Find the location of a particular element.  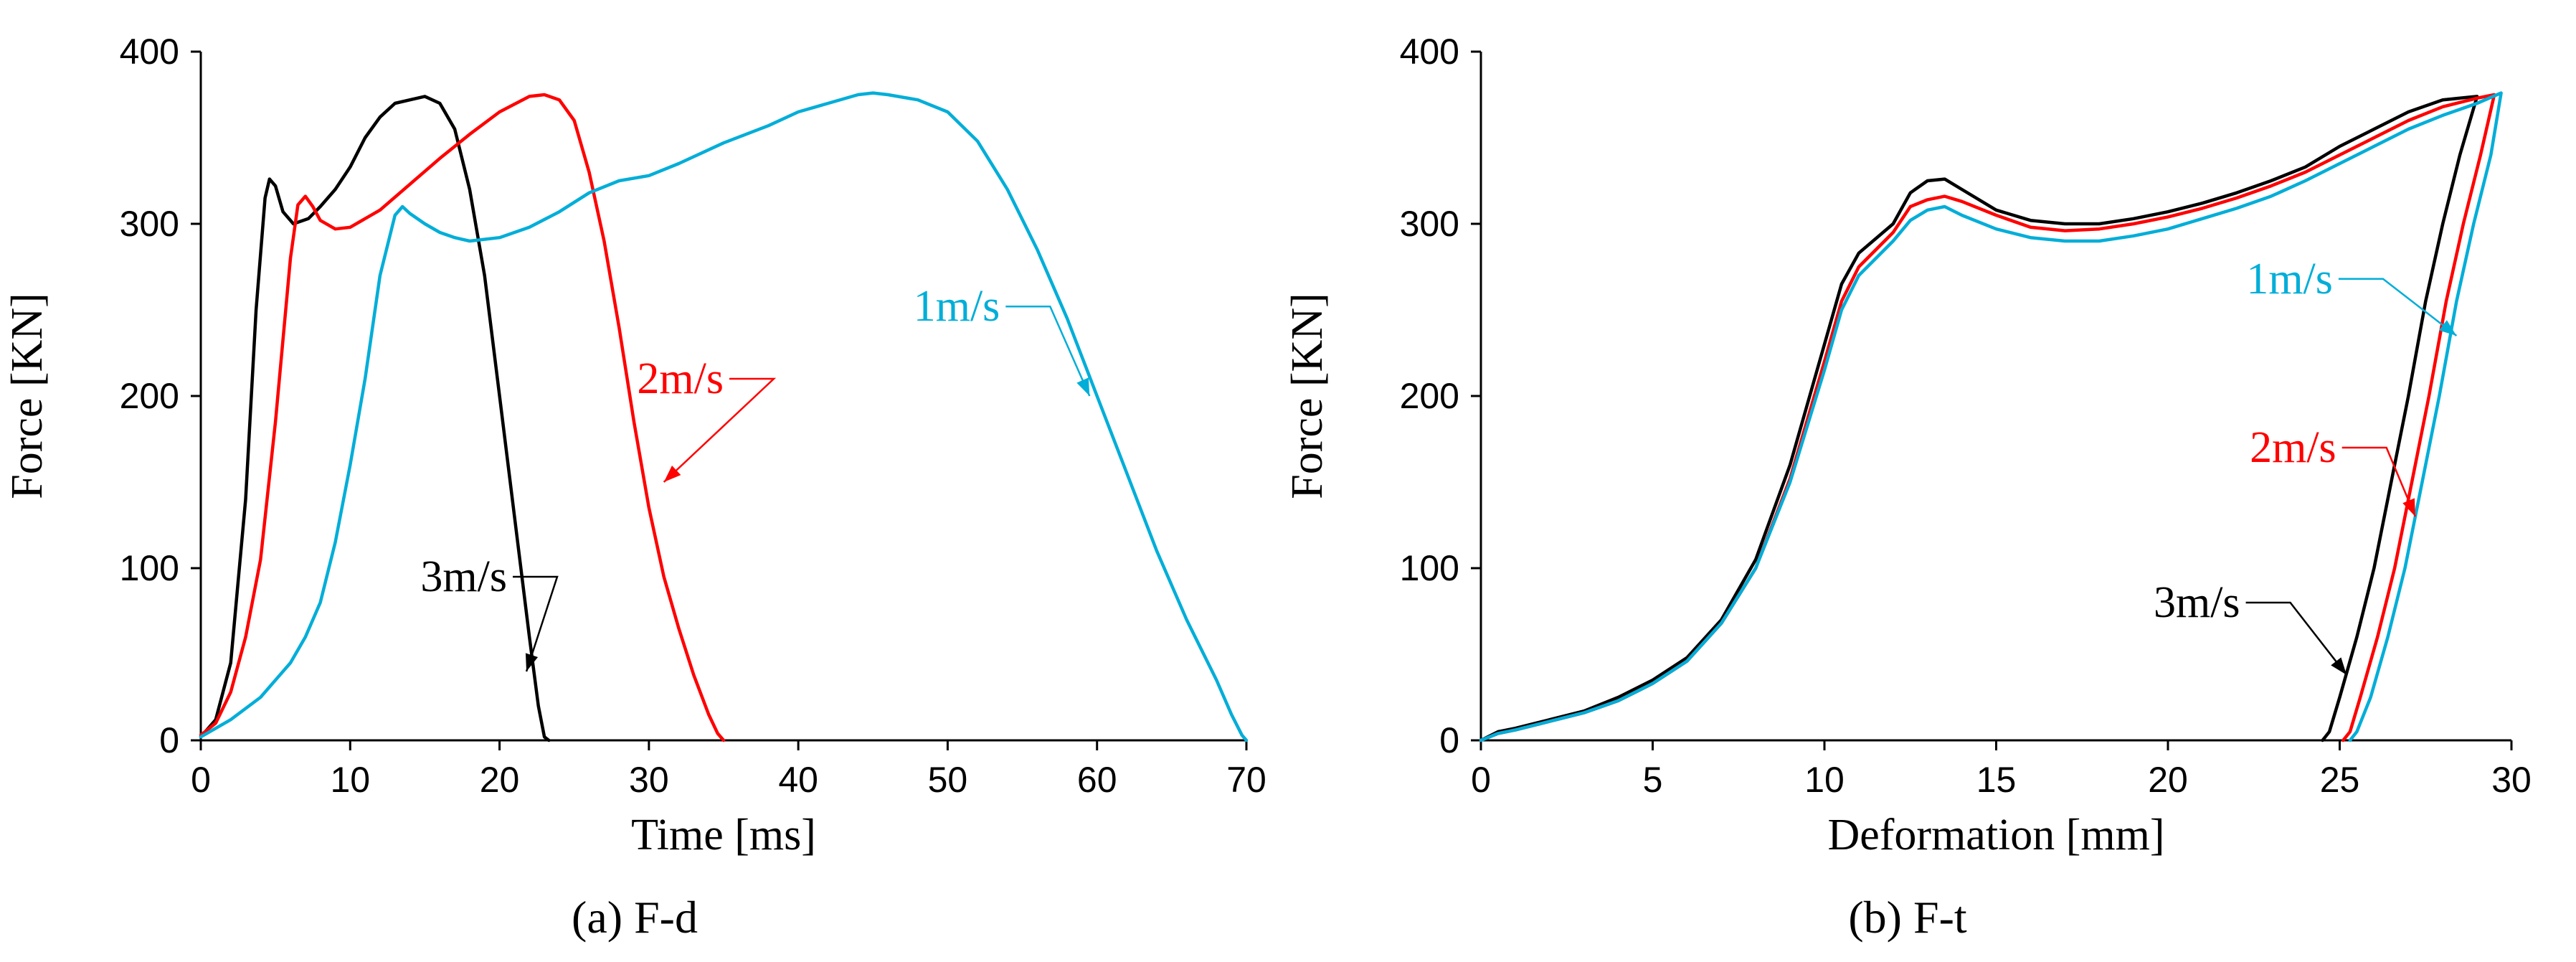

panel-caption: (b) F-t is located at coordinates (1907, 917).